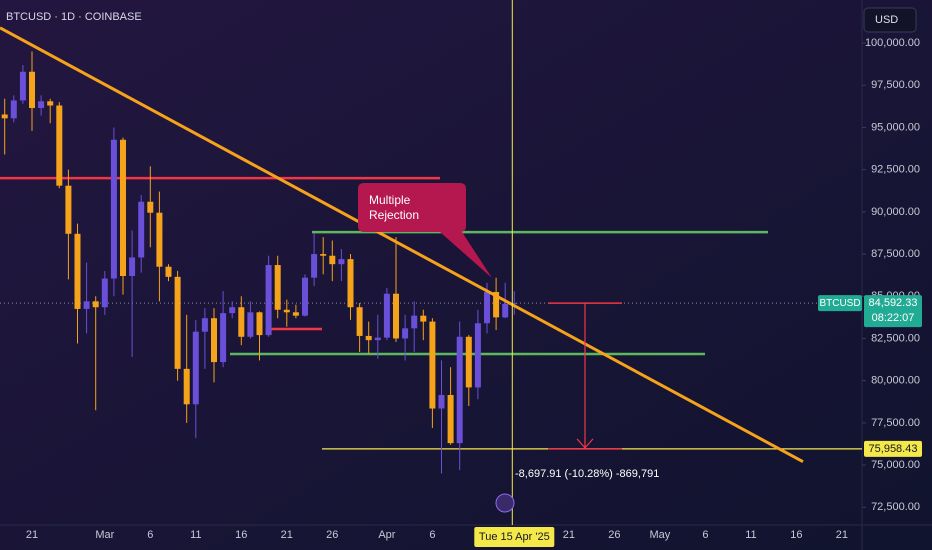 Image resolution: width=932 pixels, height=550 pixels. I want to click on y-tick-label: 72,500.00, so click(895, 507).